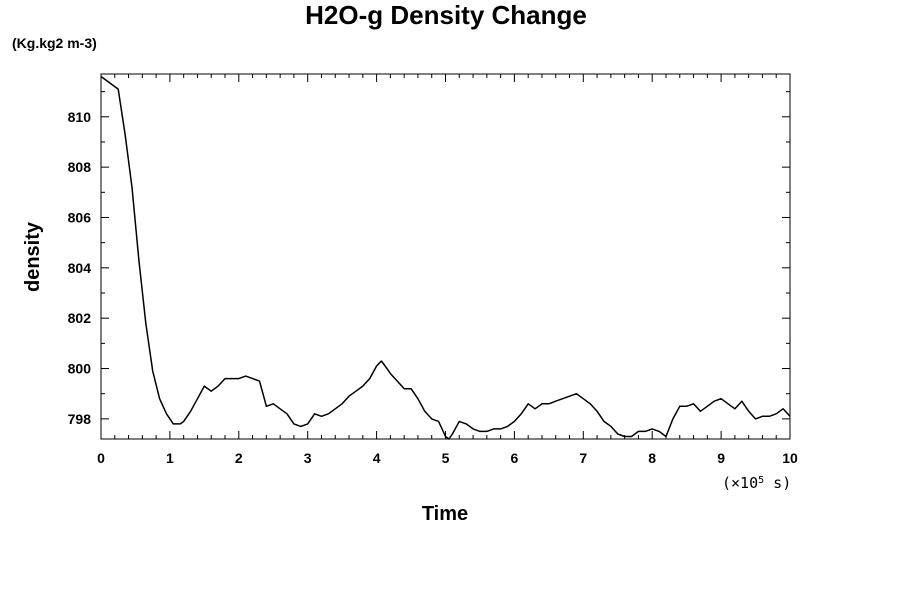 The width and height of the screenshot is (900, 600). What do you see at coordinates (652, 458) in the screenshot?
I see `x-tick-label: 8` at bounding box center [652, 458].